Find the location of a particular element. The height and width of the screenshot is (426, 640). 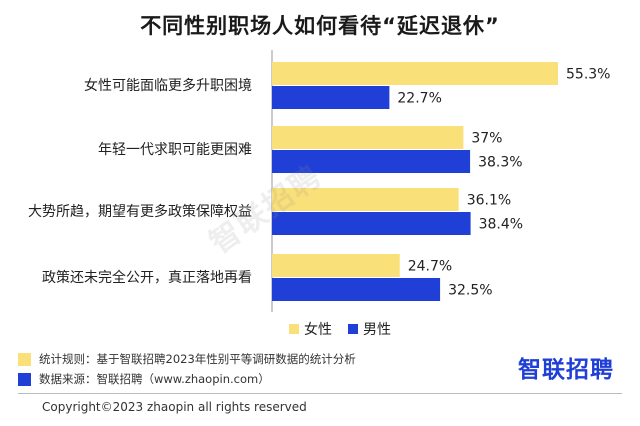

chart-title: 不同性别职场人如何看待“延迟退休” is located at coordinates (320, 26).